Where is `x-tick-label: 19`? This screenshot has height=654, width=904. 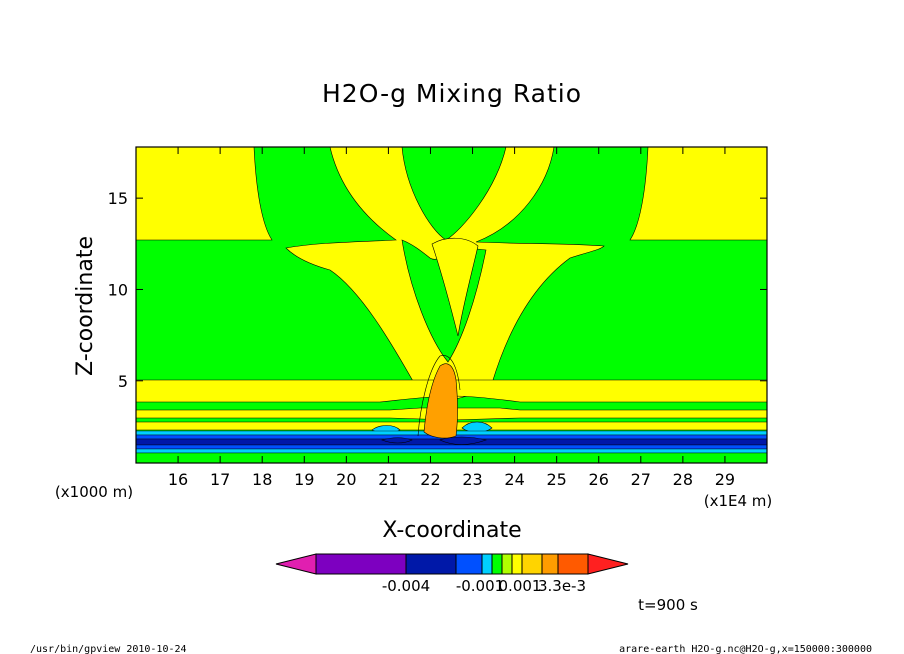
x-tick-label: 19 is located at coordinates (304, 479).